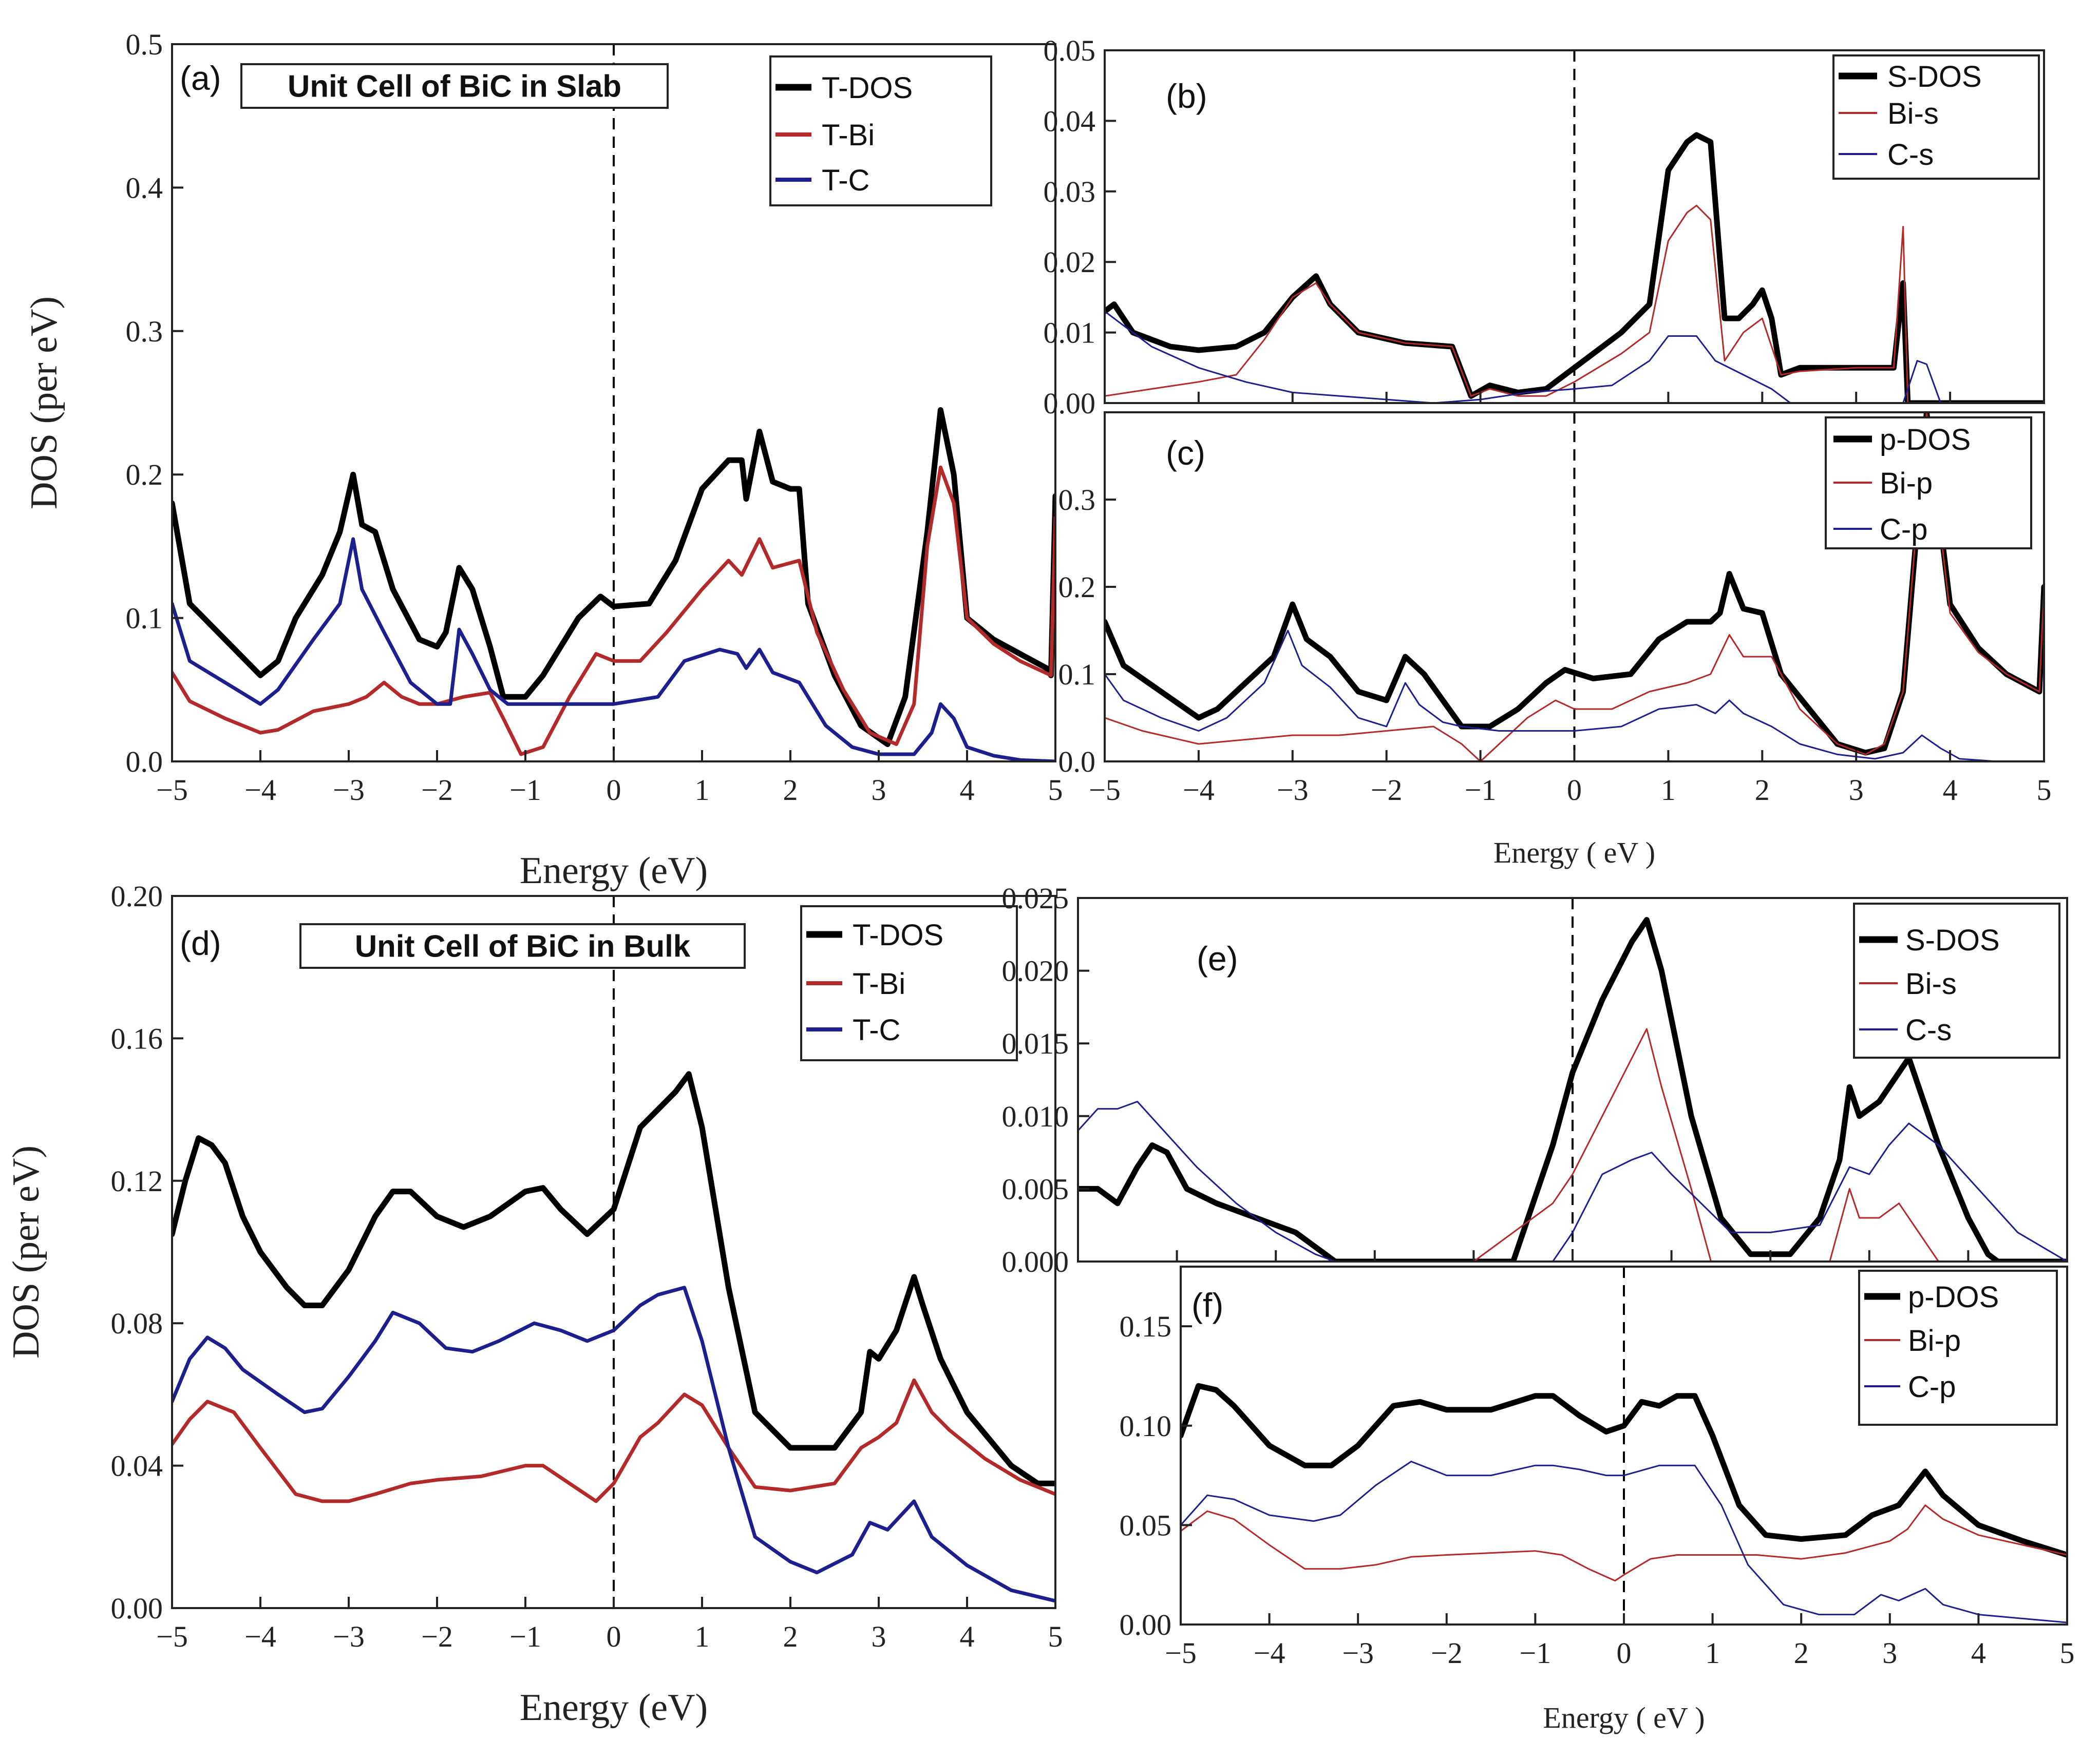 This screenshot has height=1739, width=2100. What do you see at coordinates (1207, 1305) in the screenshot?
I see `panel-label: (f)` at bounding box center [1207, 1305].